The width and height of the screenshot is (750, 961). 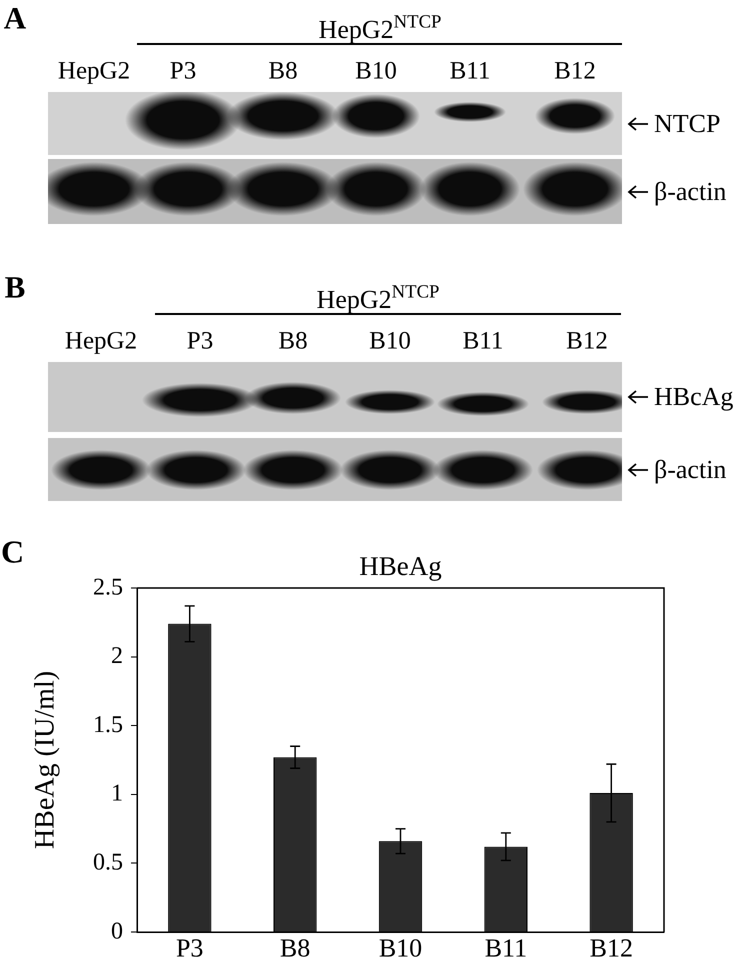 I want to click on text: HBcAg, so click(x=694, y=396).